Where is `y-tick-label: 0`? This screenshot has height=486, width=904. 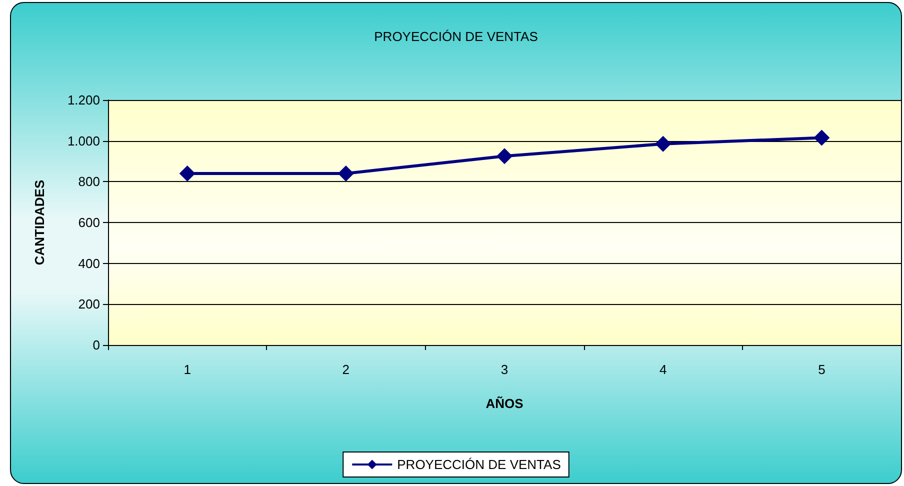
y-tick-label: 0 is located at coordinates (96, 345).